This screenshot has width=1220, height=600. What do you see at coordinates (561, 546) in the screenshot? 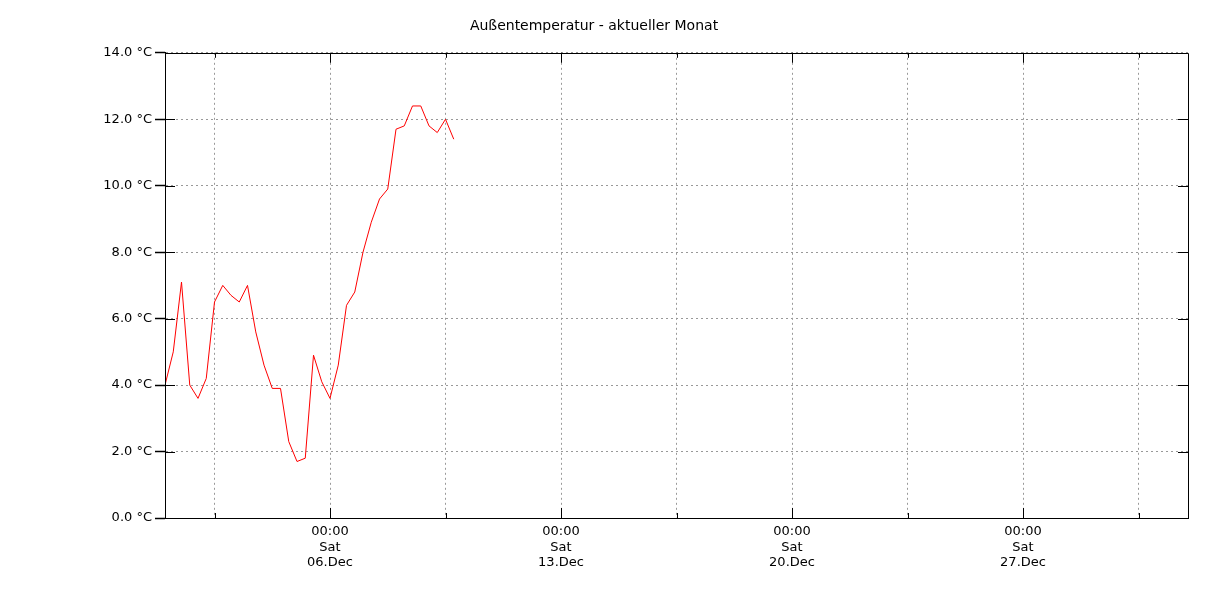
I see `x-tick-label: 00:00 Sat 13.Dec` at bounding box center [561, 546].